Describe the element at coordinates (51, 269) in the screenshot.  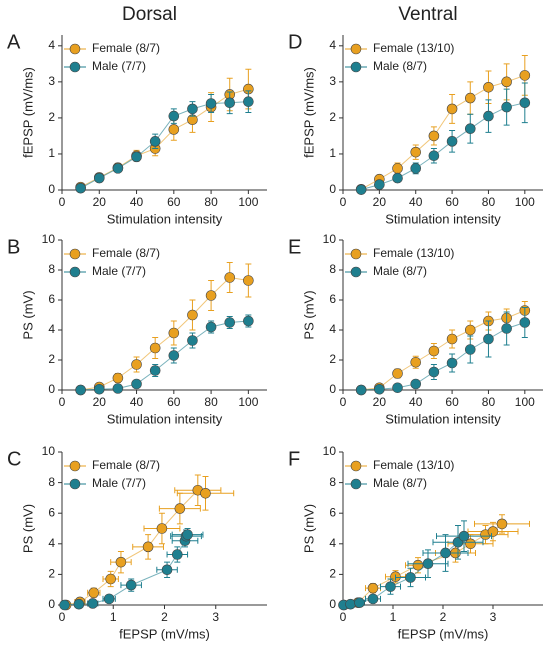
I see `y-tick-label: 8` at that location.